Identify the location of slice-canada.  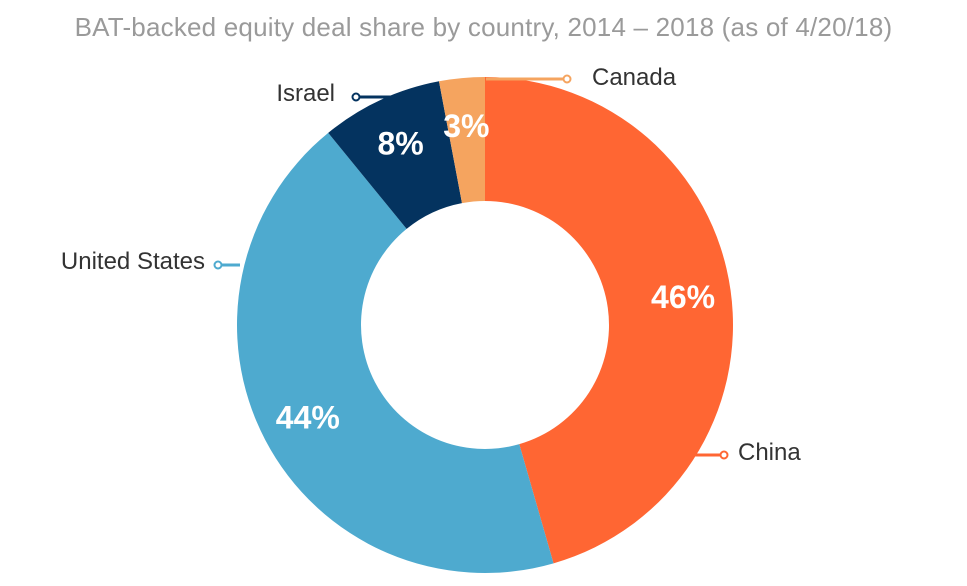
(461, 140).